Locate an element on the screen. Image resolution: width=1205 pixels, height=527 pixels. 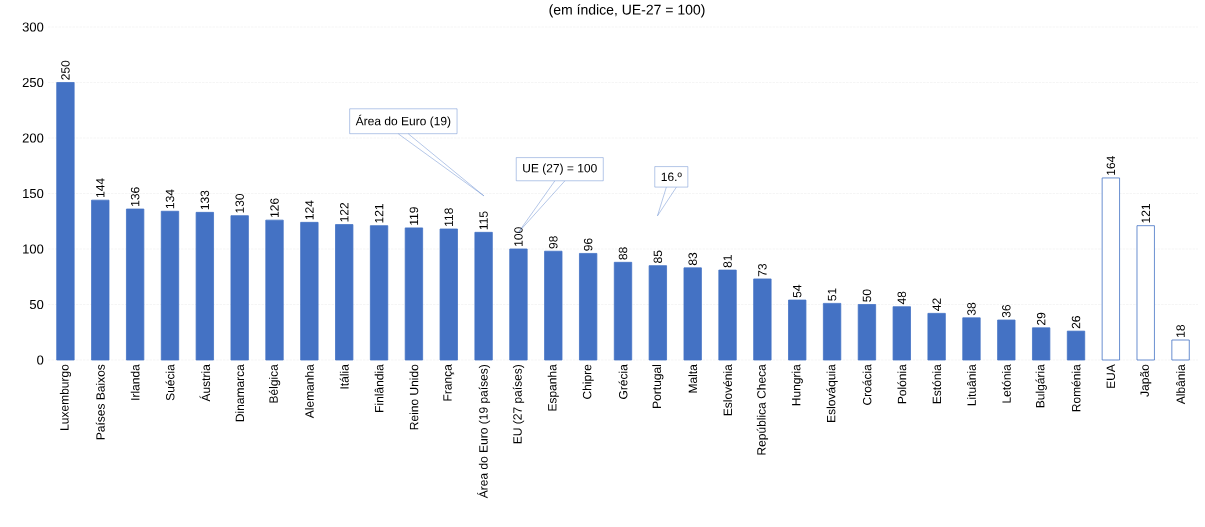
x-tick-label: Grécia is located at coordinates (623, 381).